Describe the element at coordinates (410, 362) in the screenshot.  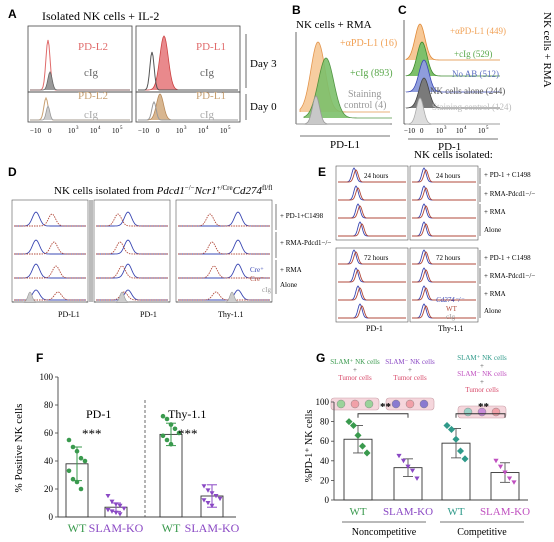
I see `panel-g-icon-label-1-0: SLAM⁻ NK cells` at that location.